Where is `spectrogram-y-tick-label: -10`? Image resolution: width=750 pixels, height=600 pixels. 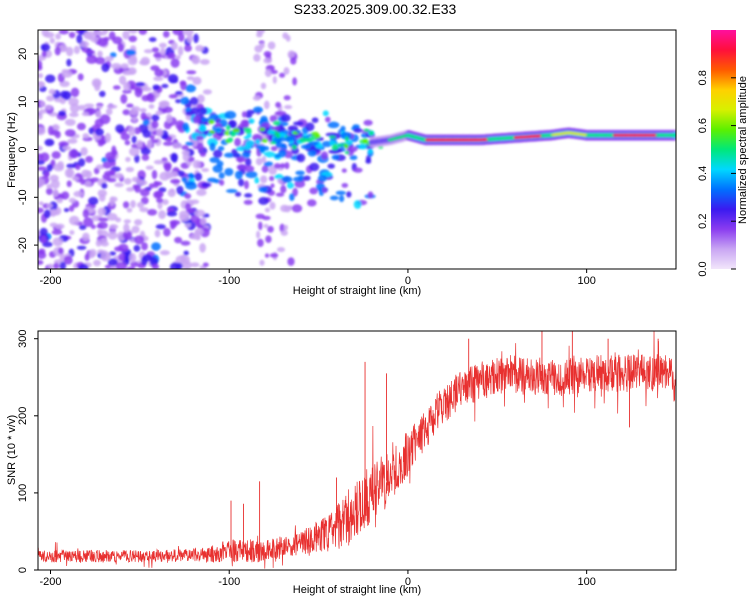
spectrogram-y-tick-label: -10 is located at coordinates (23, 197).